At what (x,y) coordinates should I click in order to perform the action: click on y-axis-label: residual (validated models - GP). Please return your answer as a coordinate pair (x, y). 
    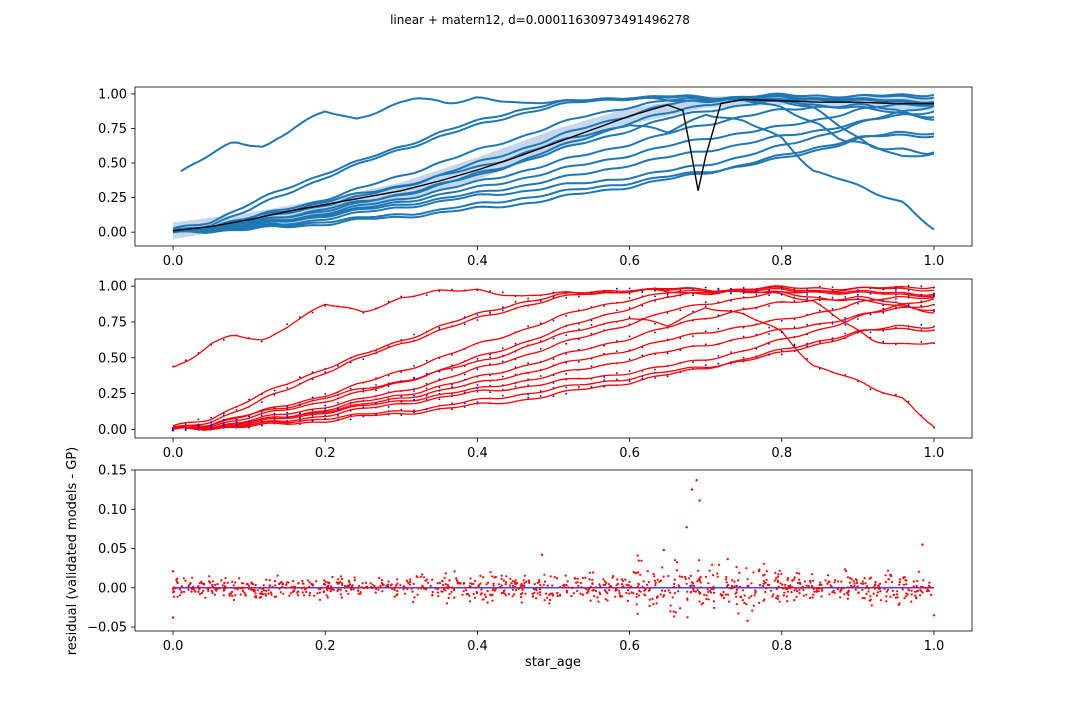
    Looking at the image, I should click on (72, 551).